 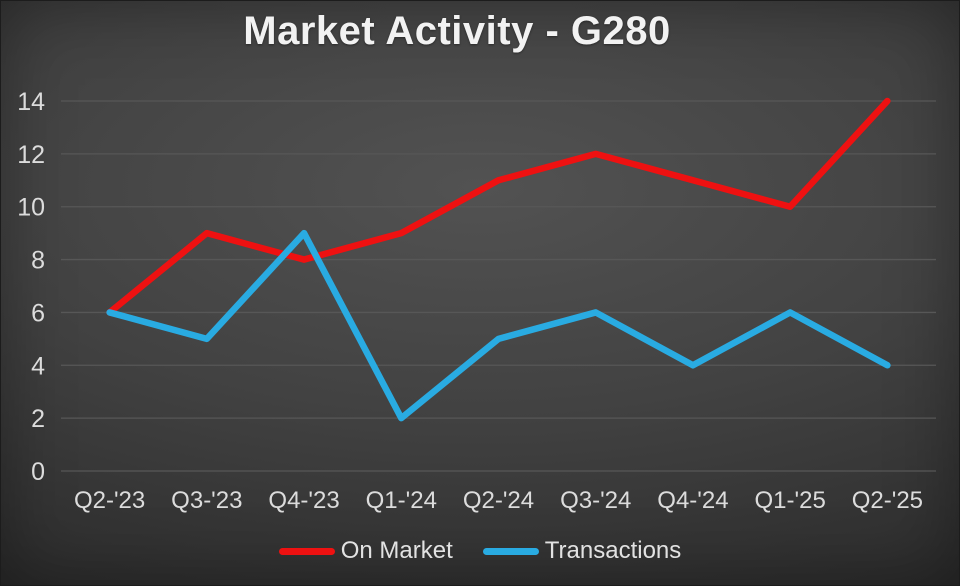 I want to click on transactions-legend-label: Transactions, so click(x=613, y=550).